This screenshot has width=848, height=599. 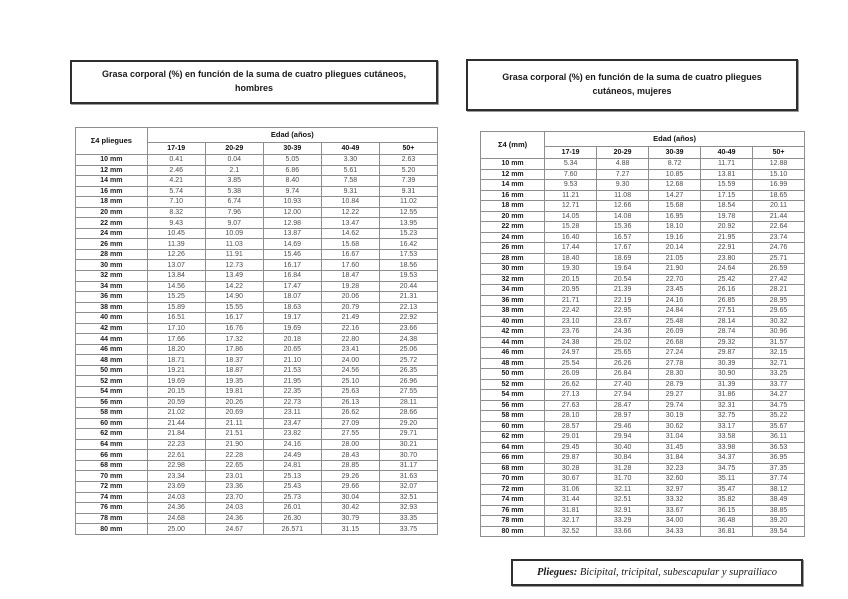 I want to click on cell-value: 36.15, so click(x=727, y=510).